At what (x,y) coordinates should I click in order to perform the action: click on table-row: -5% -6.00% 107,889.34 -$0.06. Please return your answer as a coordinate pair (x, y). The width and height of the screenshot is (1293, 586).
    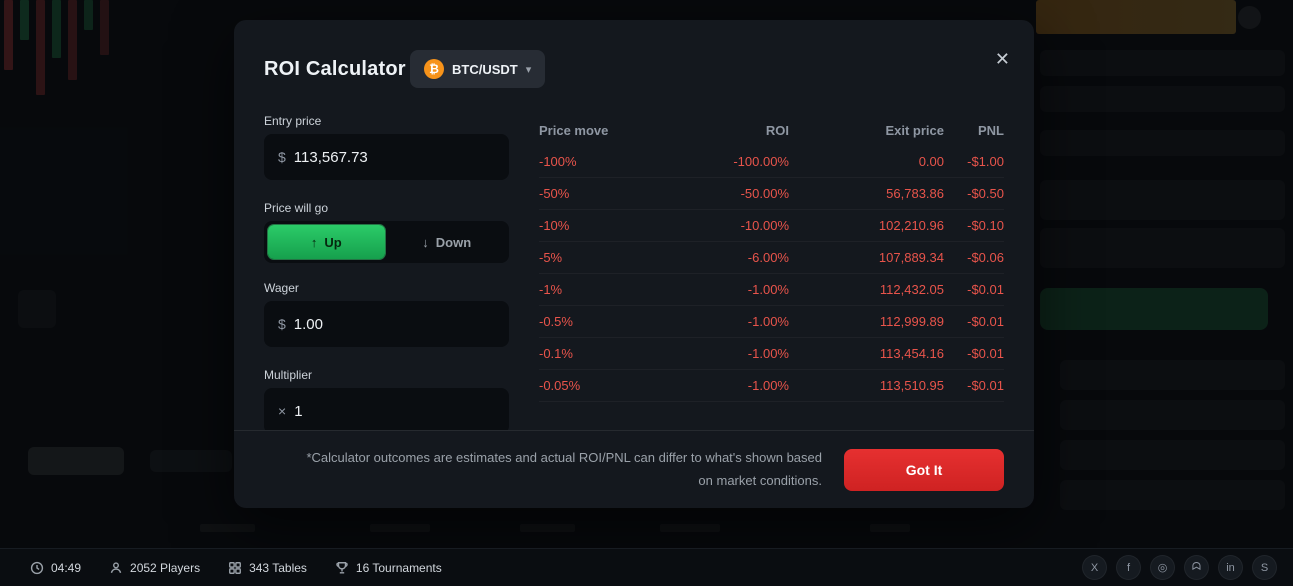
    Looking at the image, I should click on (771, 258).